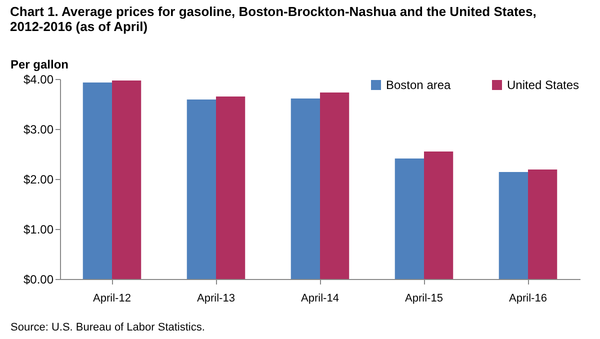 Image resolution: width=600 pixels, height=339 pixels. I want to click on source-note: Source: U.S. Bureau of Labor Statistics., so click(107, 328).